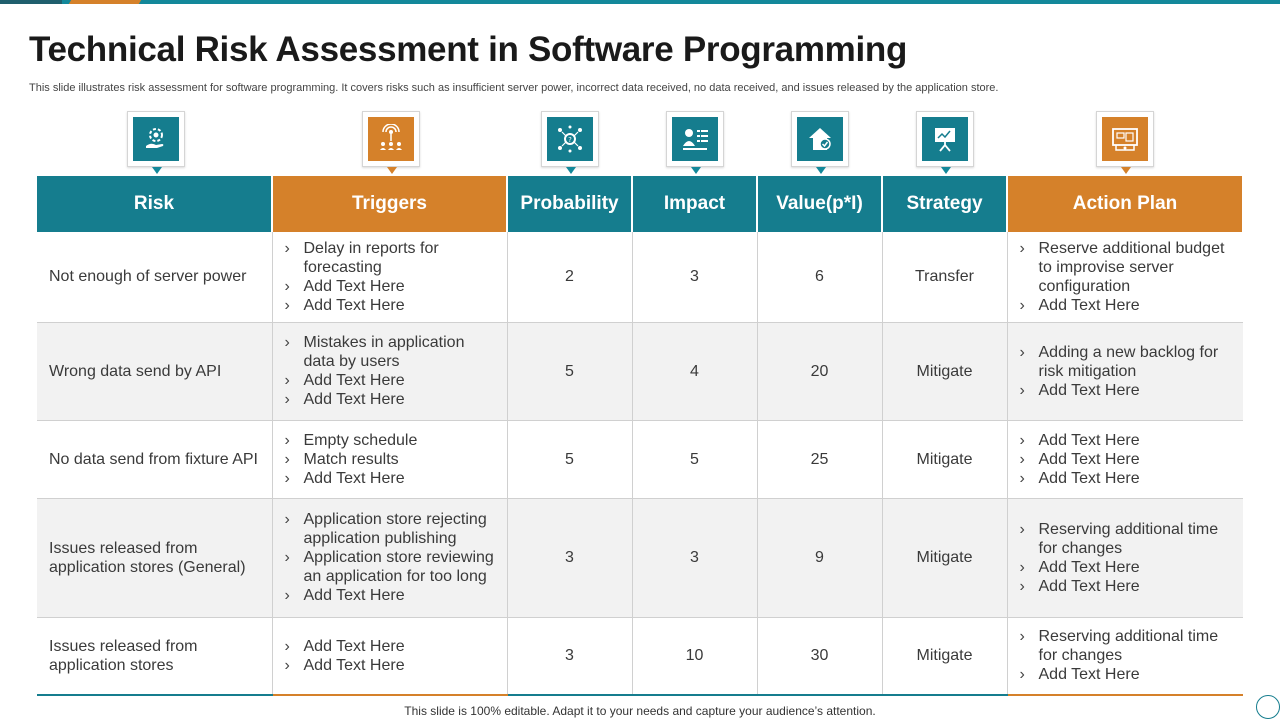 This screenshot has width=1280, height=720. Describe the element at coordinates (155, 277) in the screenshot. I see `risk-cell: Not enough of server power` at that location.